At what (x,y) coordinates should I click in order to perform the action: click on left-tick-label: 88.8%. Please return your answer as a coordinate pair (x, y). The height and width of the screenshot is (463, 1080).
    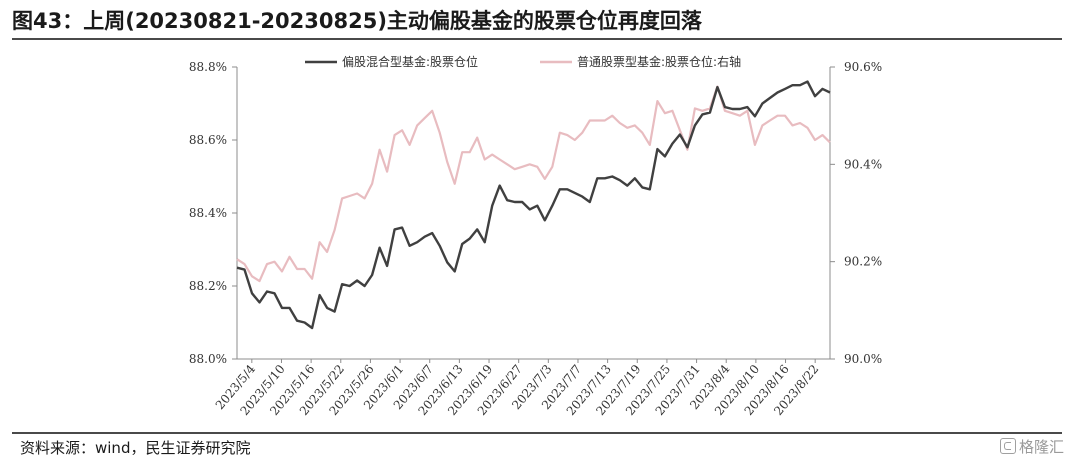
    Looking at the image, I should click on (208, 67).